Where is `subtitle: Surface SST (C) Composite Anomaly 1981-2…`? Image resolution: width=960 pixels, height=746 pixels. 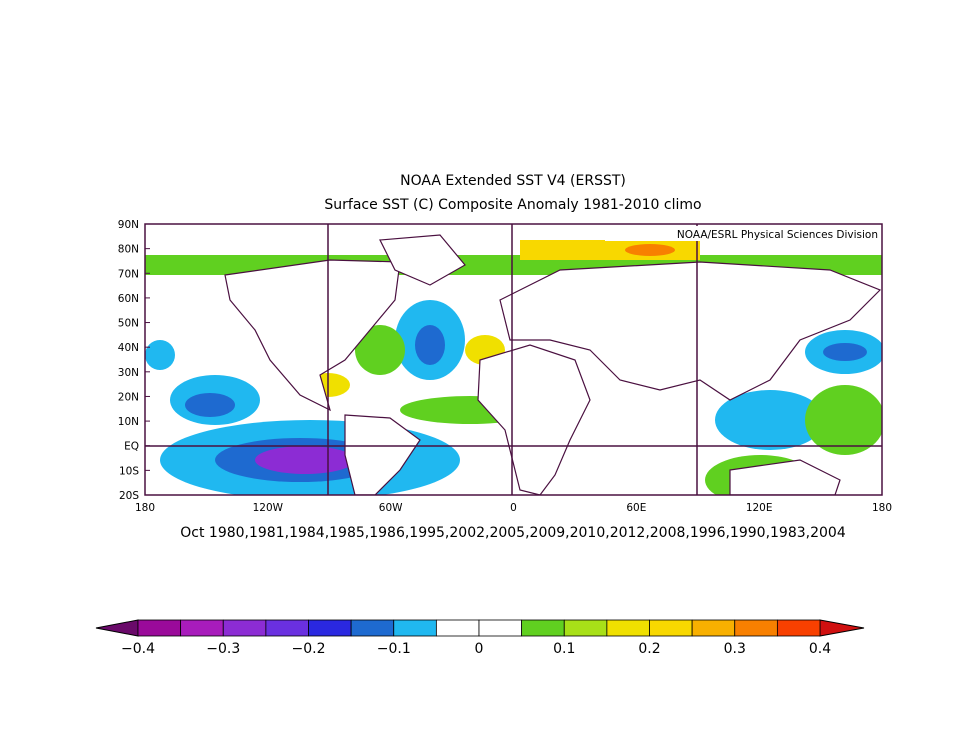 subtitle: Surface SST (C) Composite Anomaly 1981-2… is located at coordinates (512, 205).